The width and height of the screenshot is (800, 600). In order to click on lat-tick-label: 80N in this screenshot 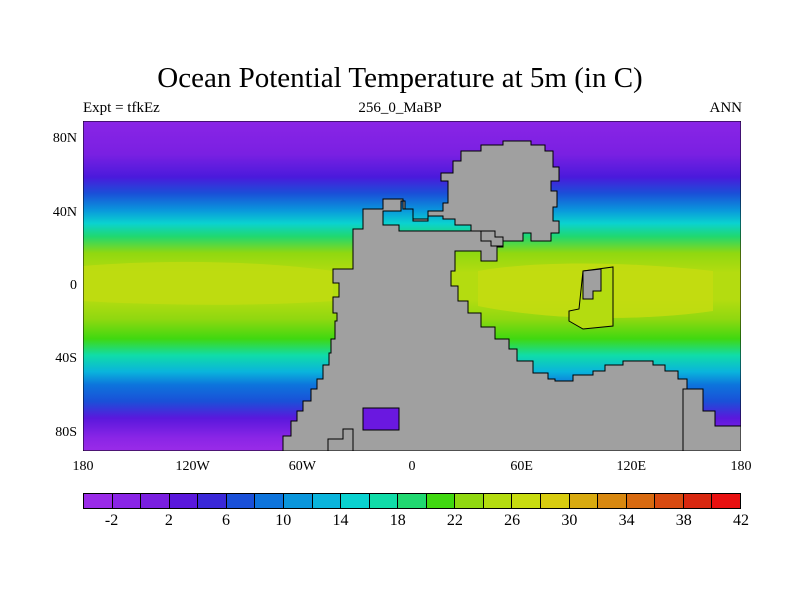, I will do `click(64, 139)`.